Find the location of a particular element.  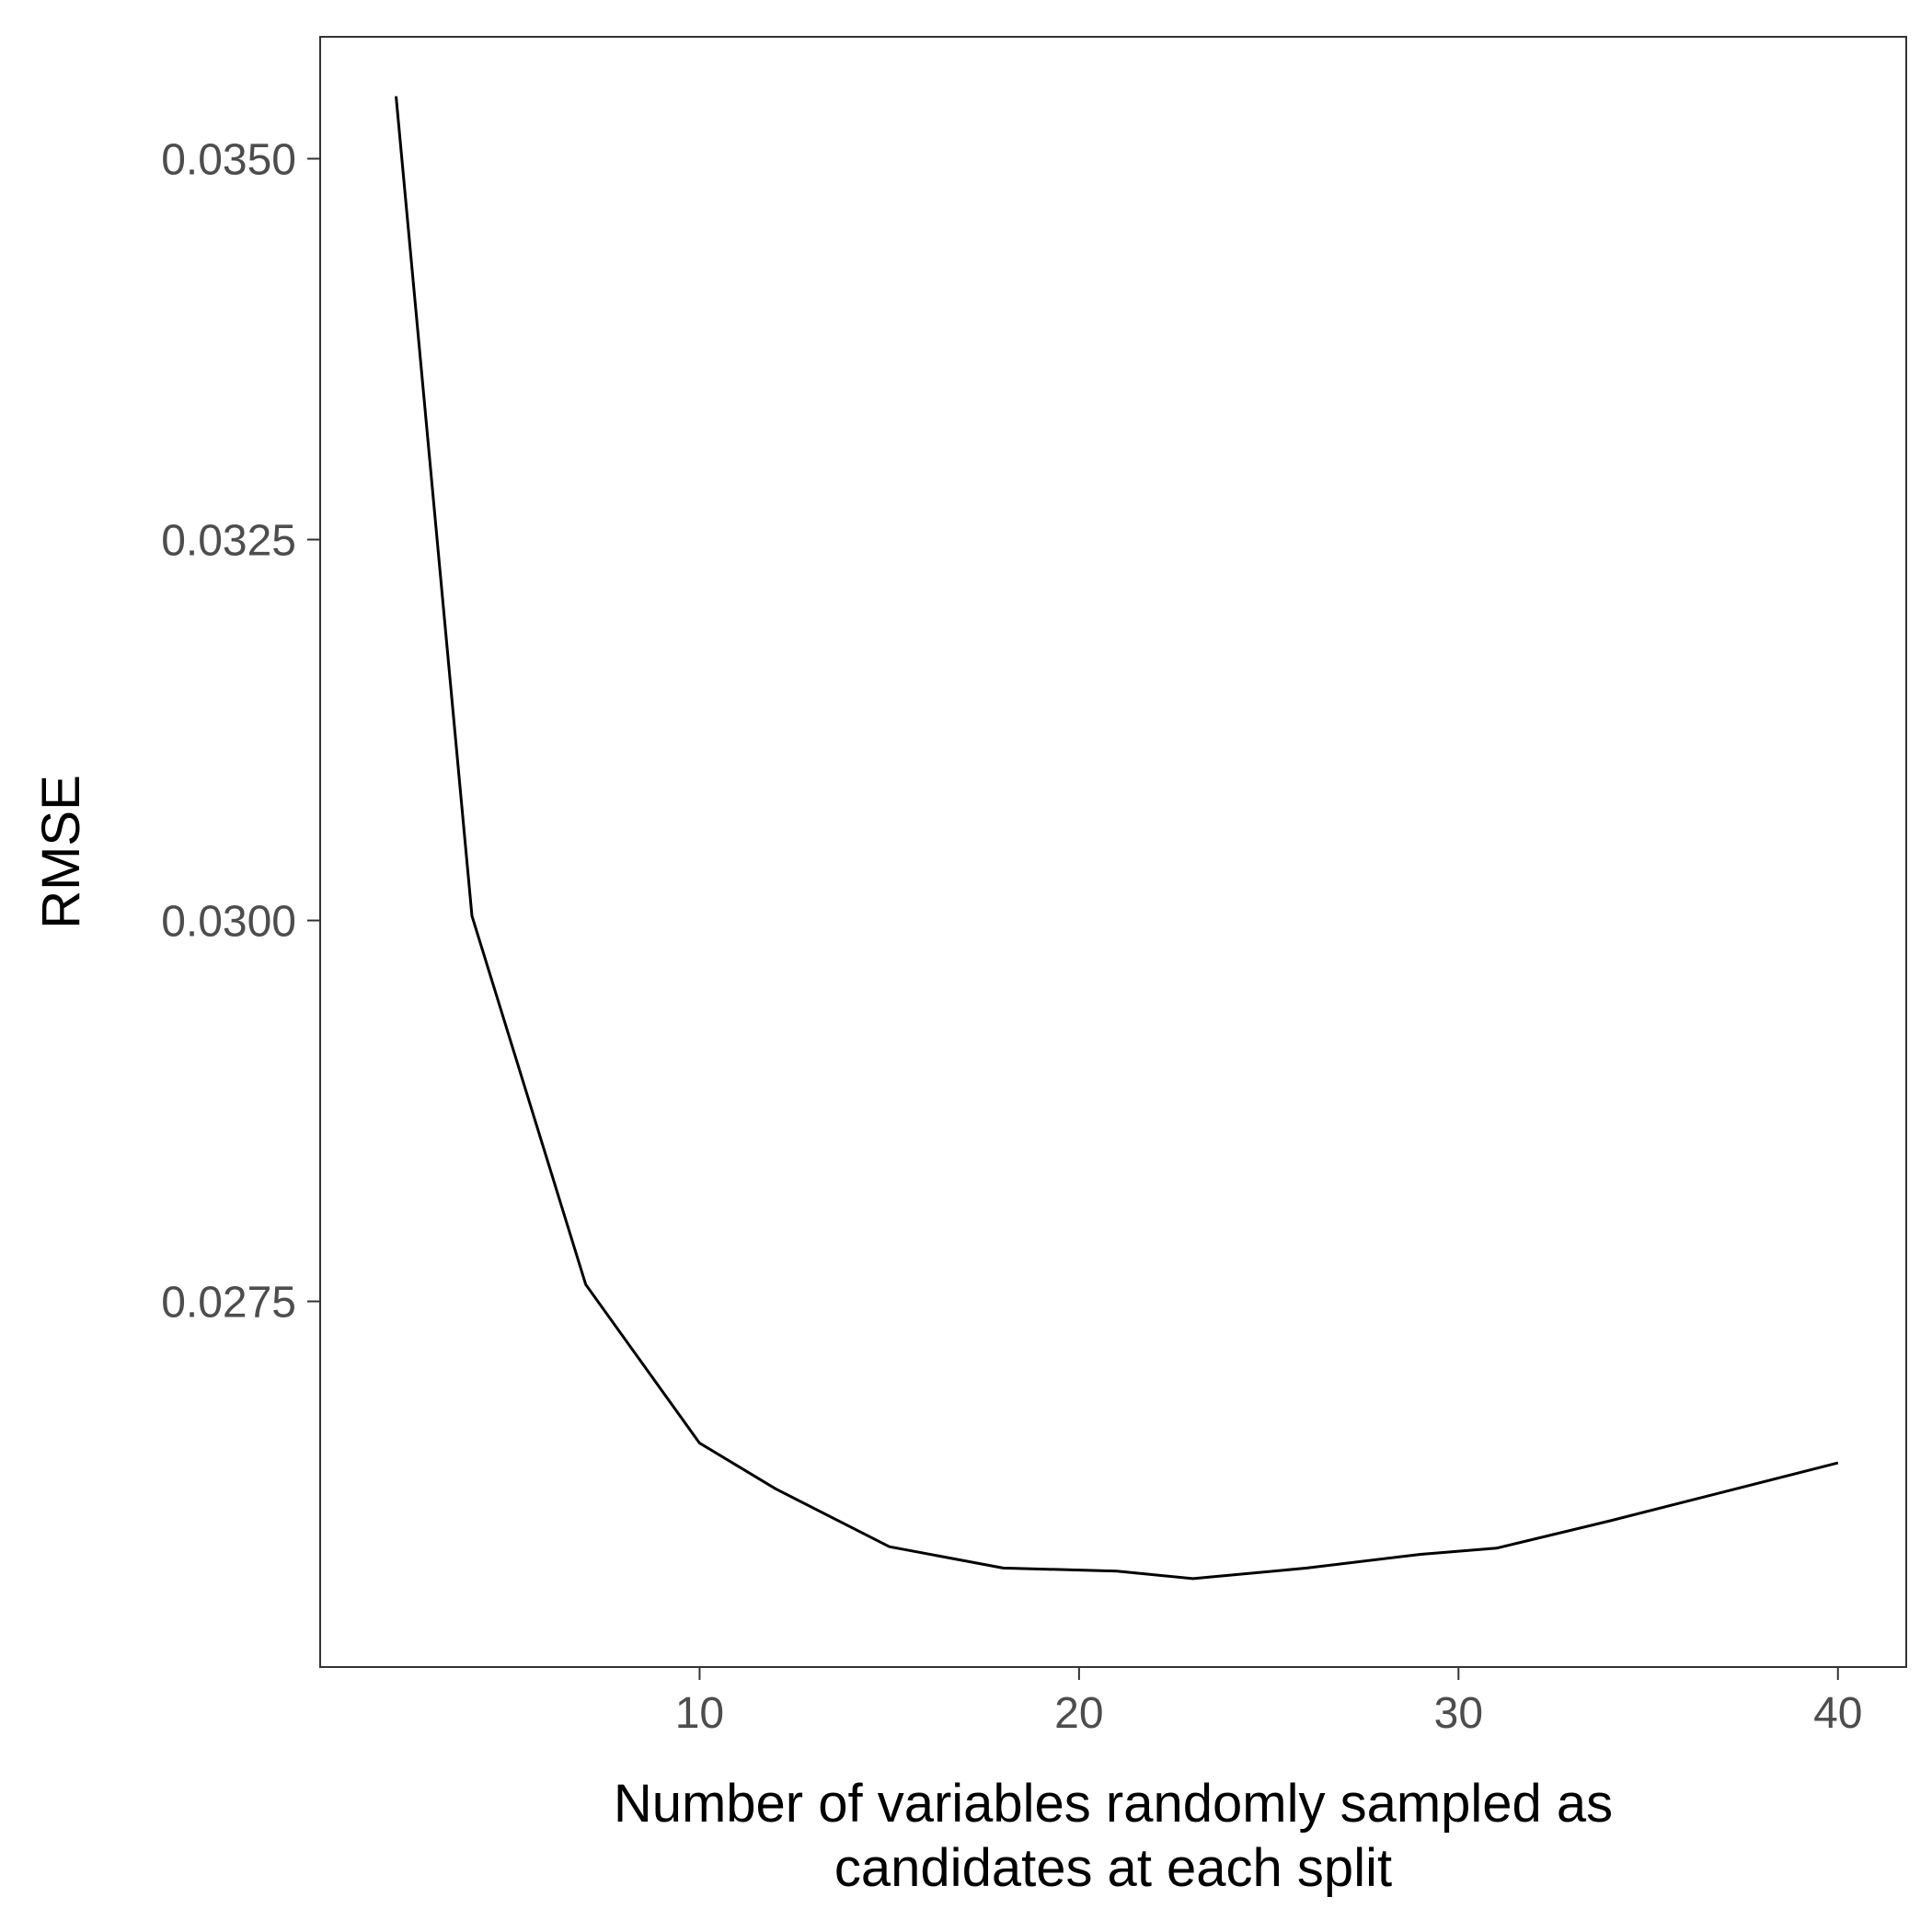

y-tick-label: 0.0275 is located at coordinates (228, 1303).